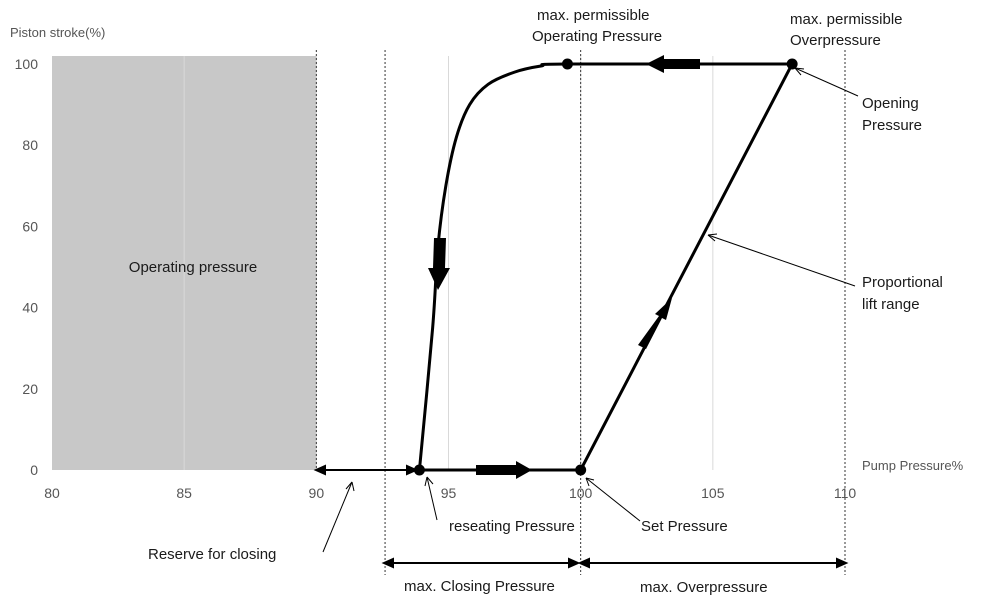 The image size is (990, 599). Describe the element at coordinates (581, 516) in the screenshot. I see `range-double-arrows` at that location.